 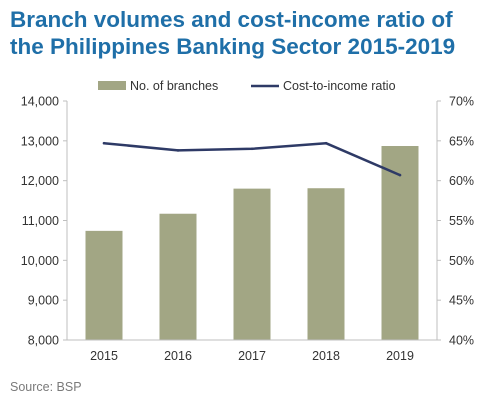 I want to click on ratio-point-2017, so click(x=252, y=149).